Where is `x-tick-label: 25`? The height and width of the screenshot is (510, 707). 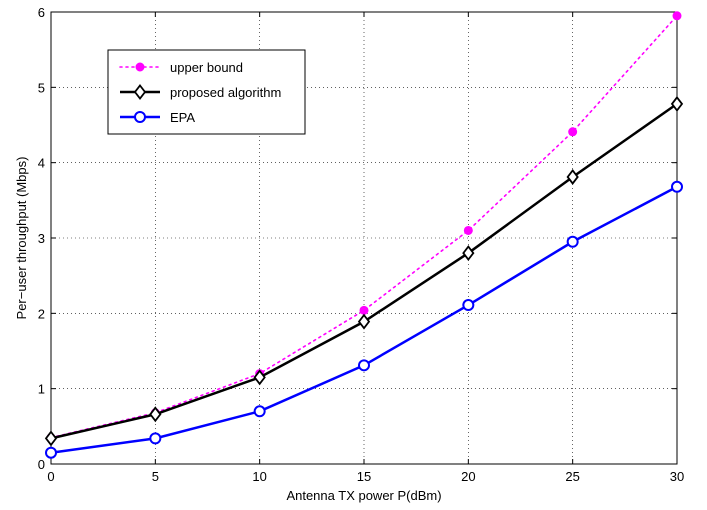
x-tick-label: 25 is located at coordinates (572, 476).